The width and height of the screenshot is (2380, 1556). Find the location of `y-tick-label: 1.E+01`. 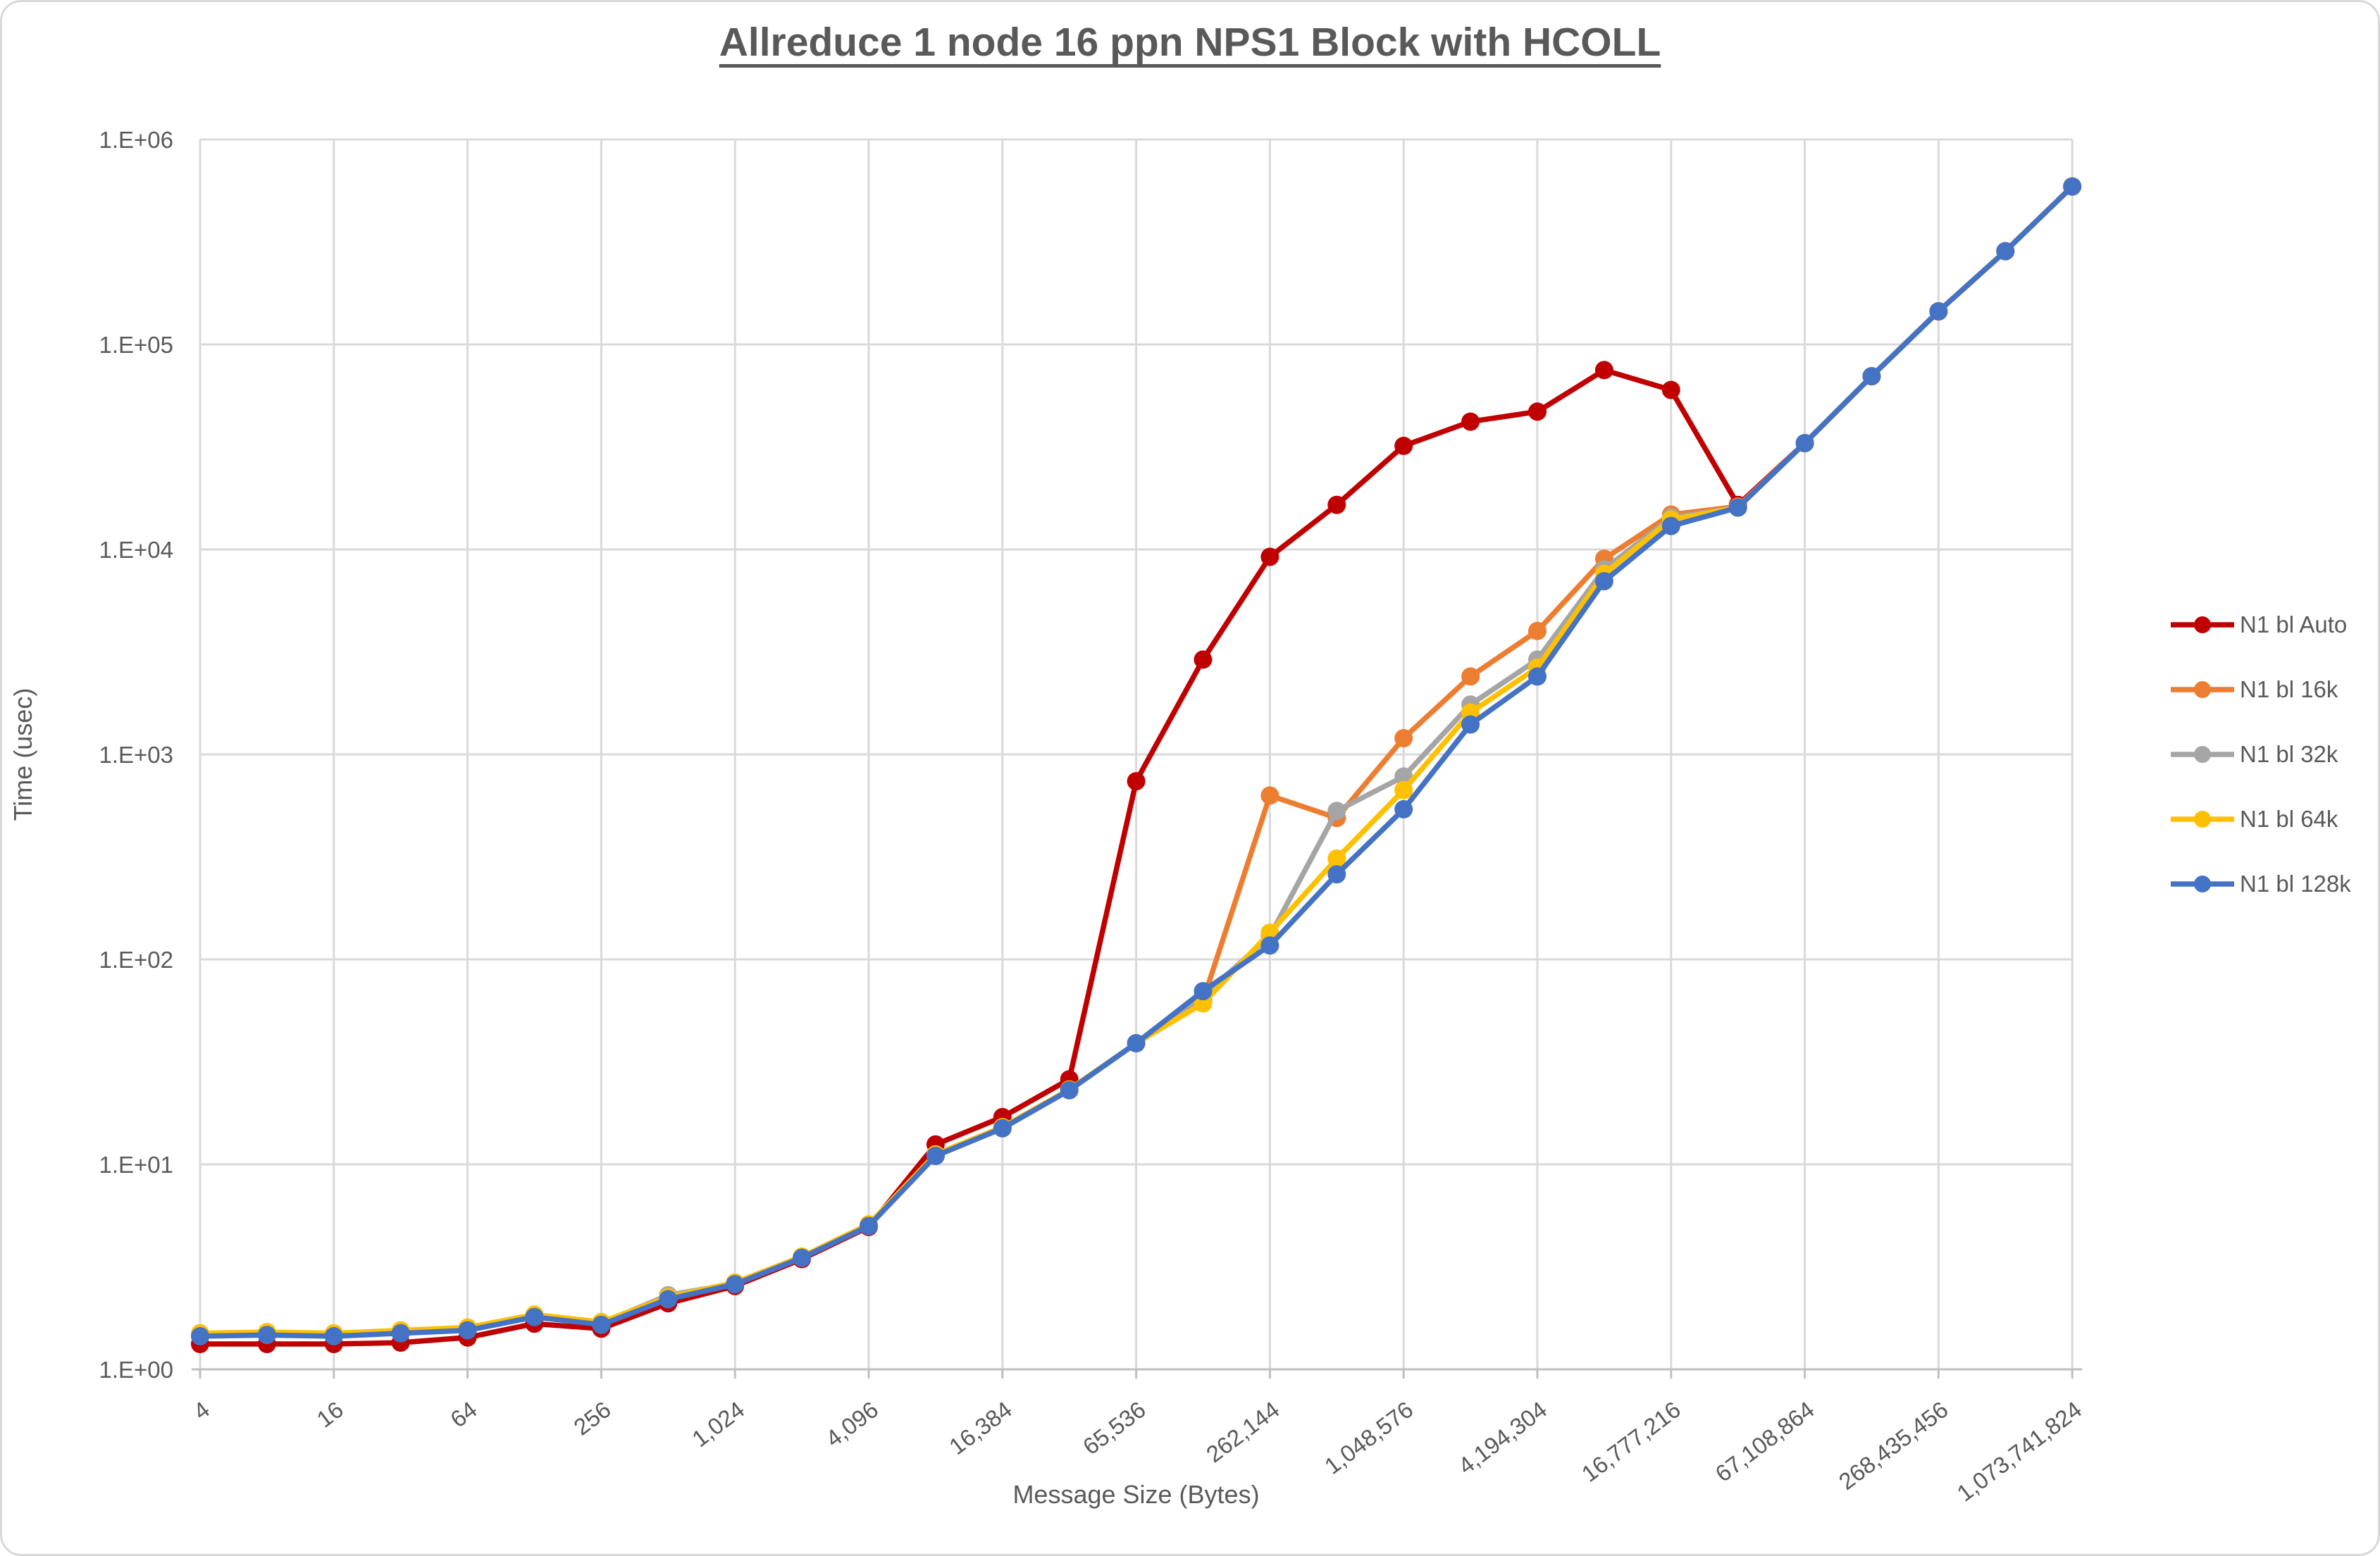

y-tick-label: 1.E+01 is located at coordinates (136, 1165).